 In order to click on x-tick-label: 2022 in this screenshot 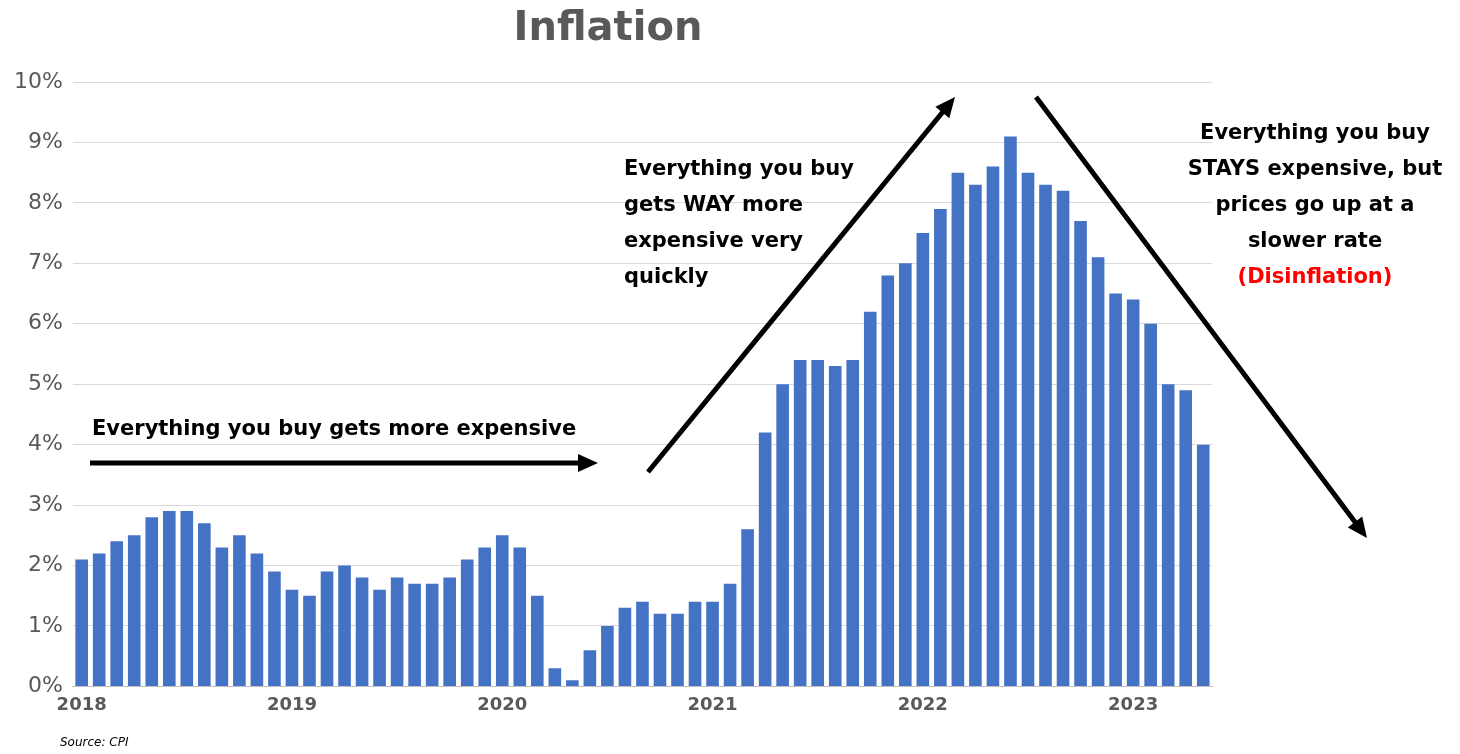, I will do `click(922, 703)`.